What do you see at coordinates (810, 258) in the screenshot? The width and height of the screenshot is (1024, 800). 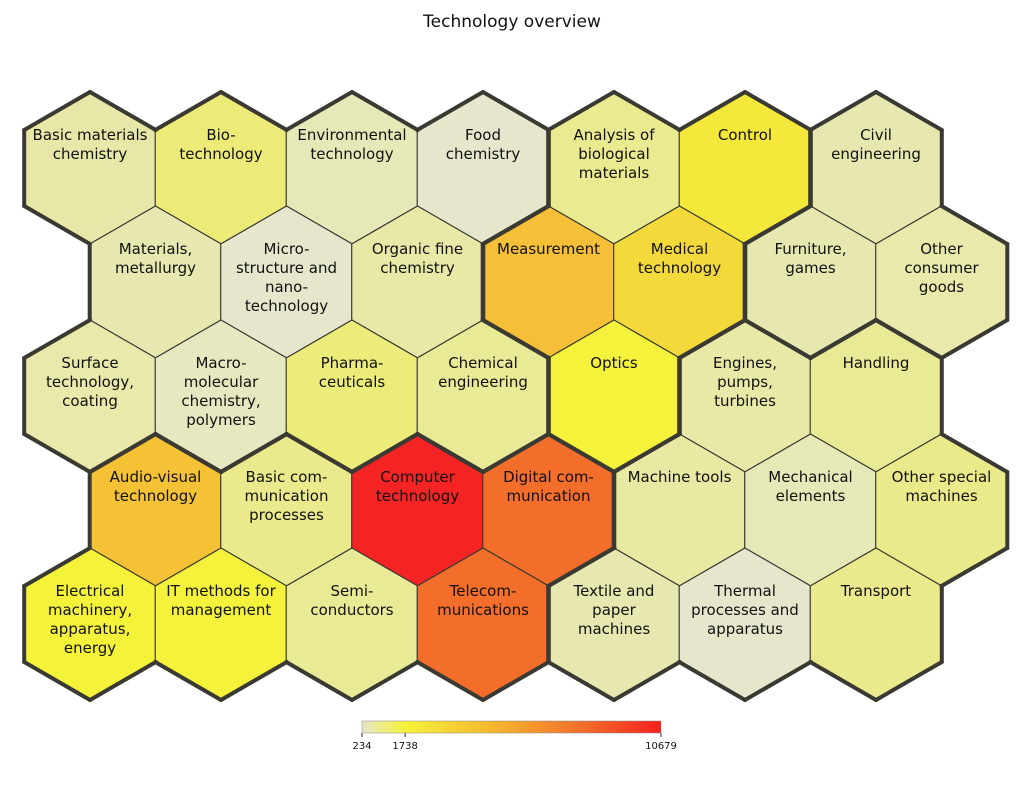 I see `hex-label: Furniture, games` at bounding box center [810, 258].